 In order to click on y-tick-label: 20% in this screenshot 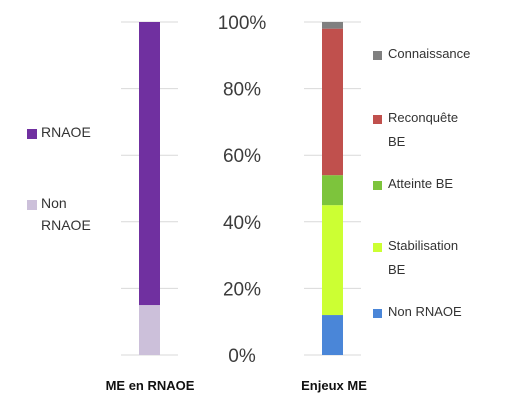, I will do `click(242, 289)`.